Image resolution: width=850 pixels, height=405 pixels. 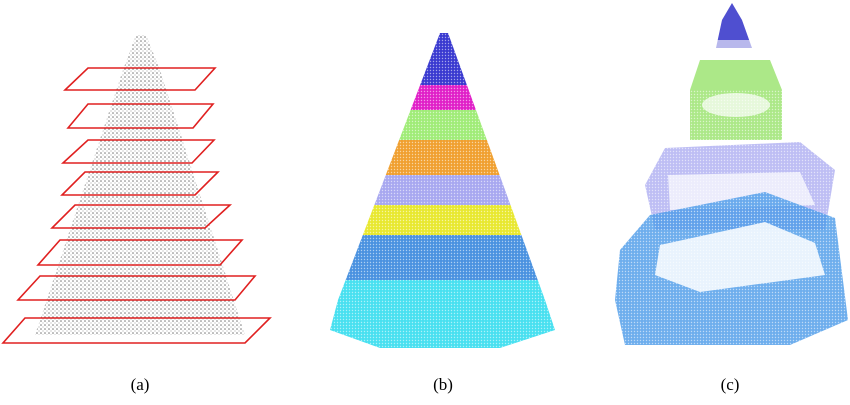 I want to click on slice-top, so click(x=734, y=25).